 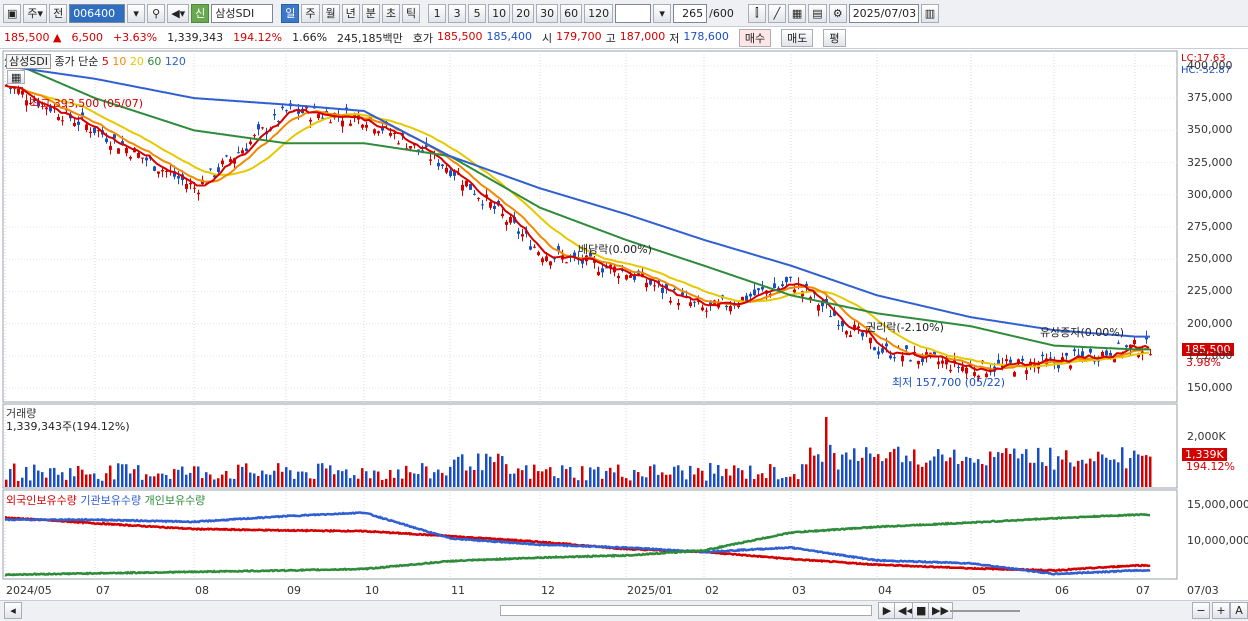 I want to click on buy-button: 매수, so click(x=755, y=37).